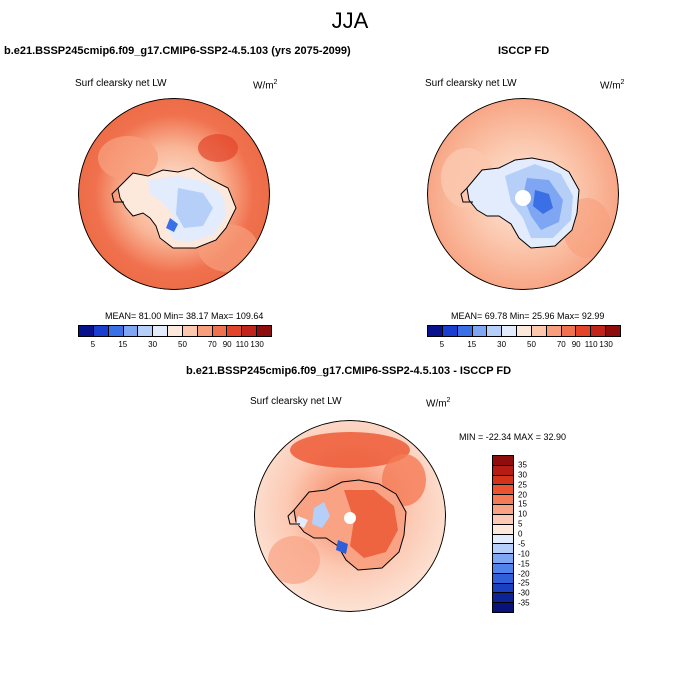 This screenshot has width=700, height=700. Describe the element at coordinates (296, 401) in the screenshot. I see `variable-label-diff: Surf clearsky net LW` at that location.